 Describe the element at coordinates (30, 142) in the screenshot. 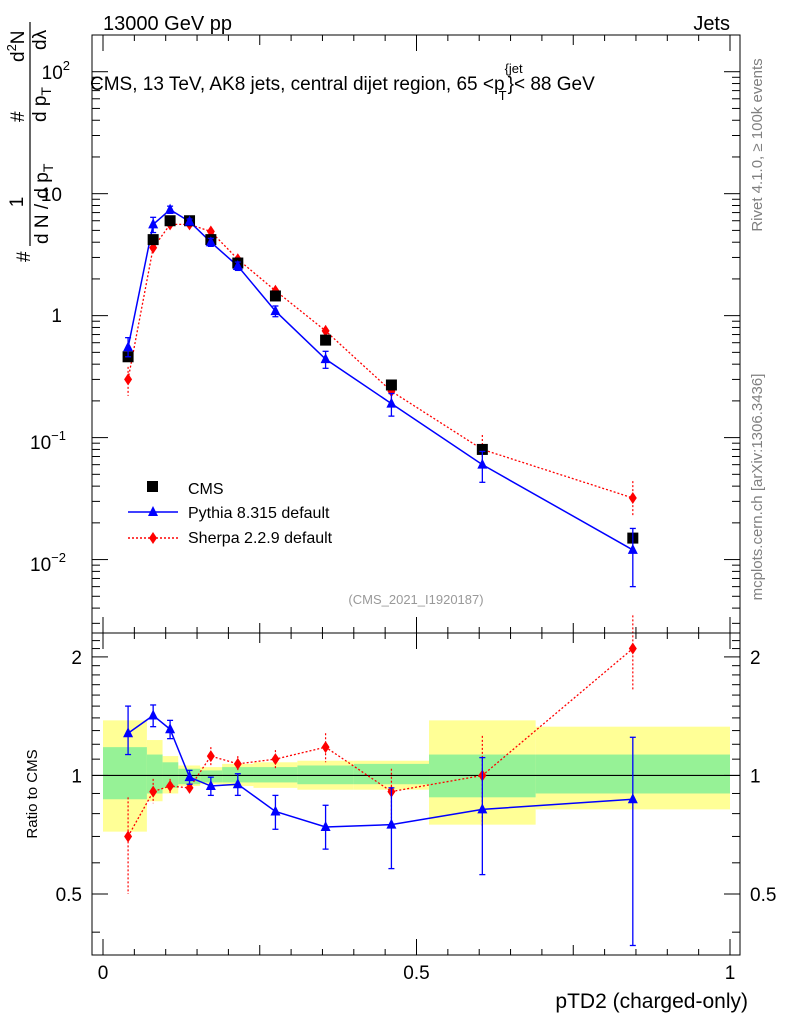

I see `main-ylabel: # 1 d N / d pT # d pT d2N dλ` at that location.